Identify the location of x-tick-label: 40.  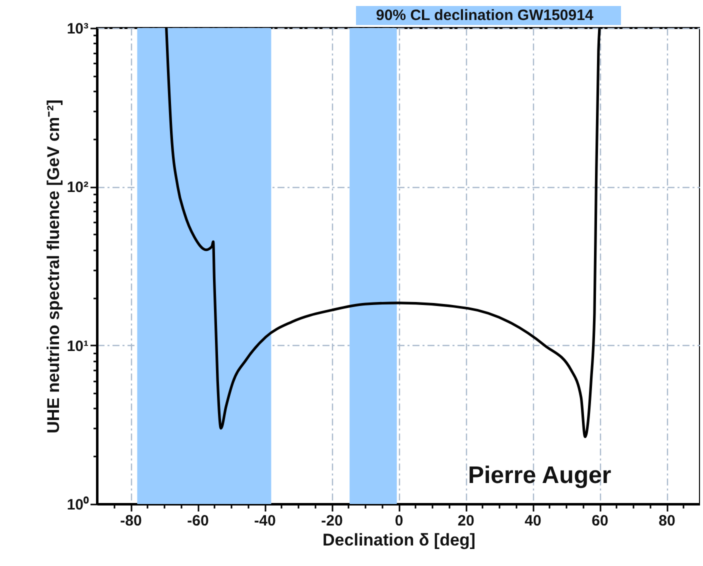
(533, 521).